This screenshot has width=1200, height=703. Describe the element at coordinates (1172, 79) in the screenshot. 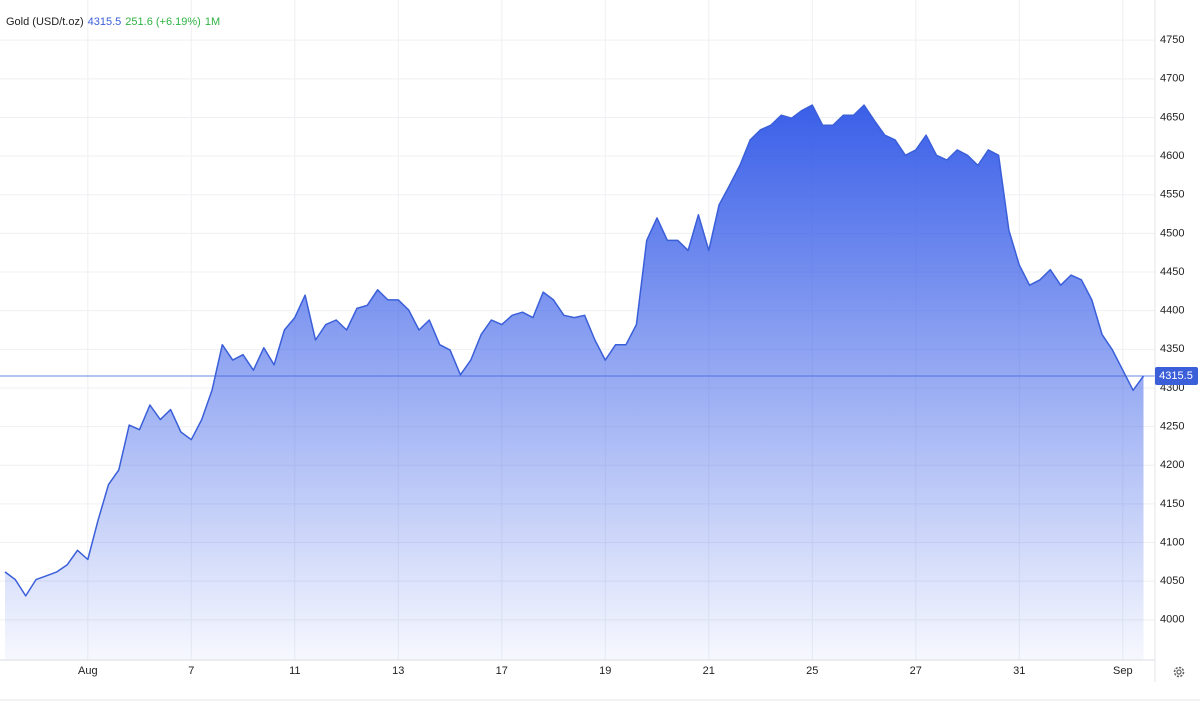

I see `y-tick-label: 4700` at that location.